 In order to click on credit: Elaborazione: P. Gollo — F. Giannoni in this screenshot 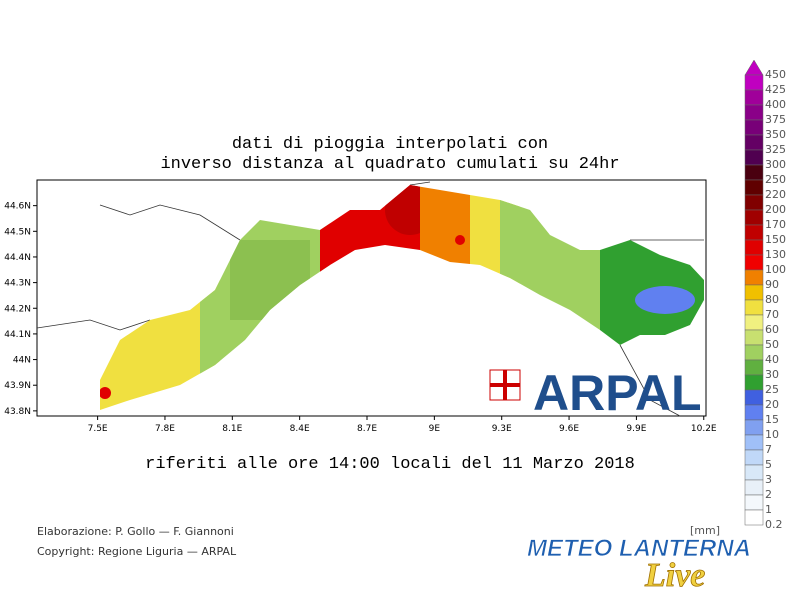, I will do `click(135, 531)`.